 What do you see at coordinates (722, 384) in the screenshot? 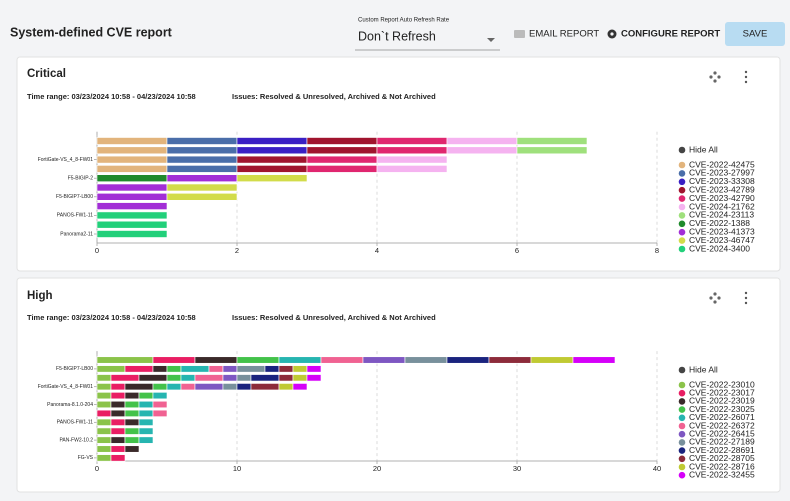
I see `legend-entry: CVE-2022-23010` at bounding box center [722, 384].